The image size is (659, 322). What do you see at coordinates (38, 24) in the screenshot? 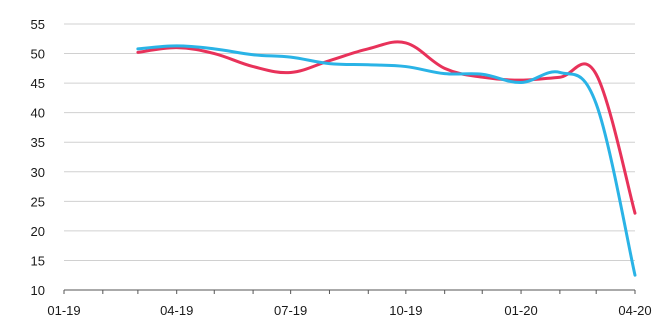
I see `y-tick-label: 55` at bounding box center [38, 24].